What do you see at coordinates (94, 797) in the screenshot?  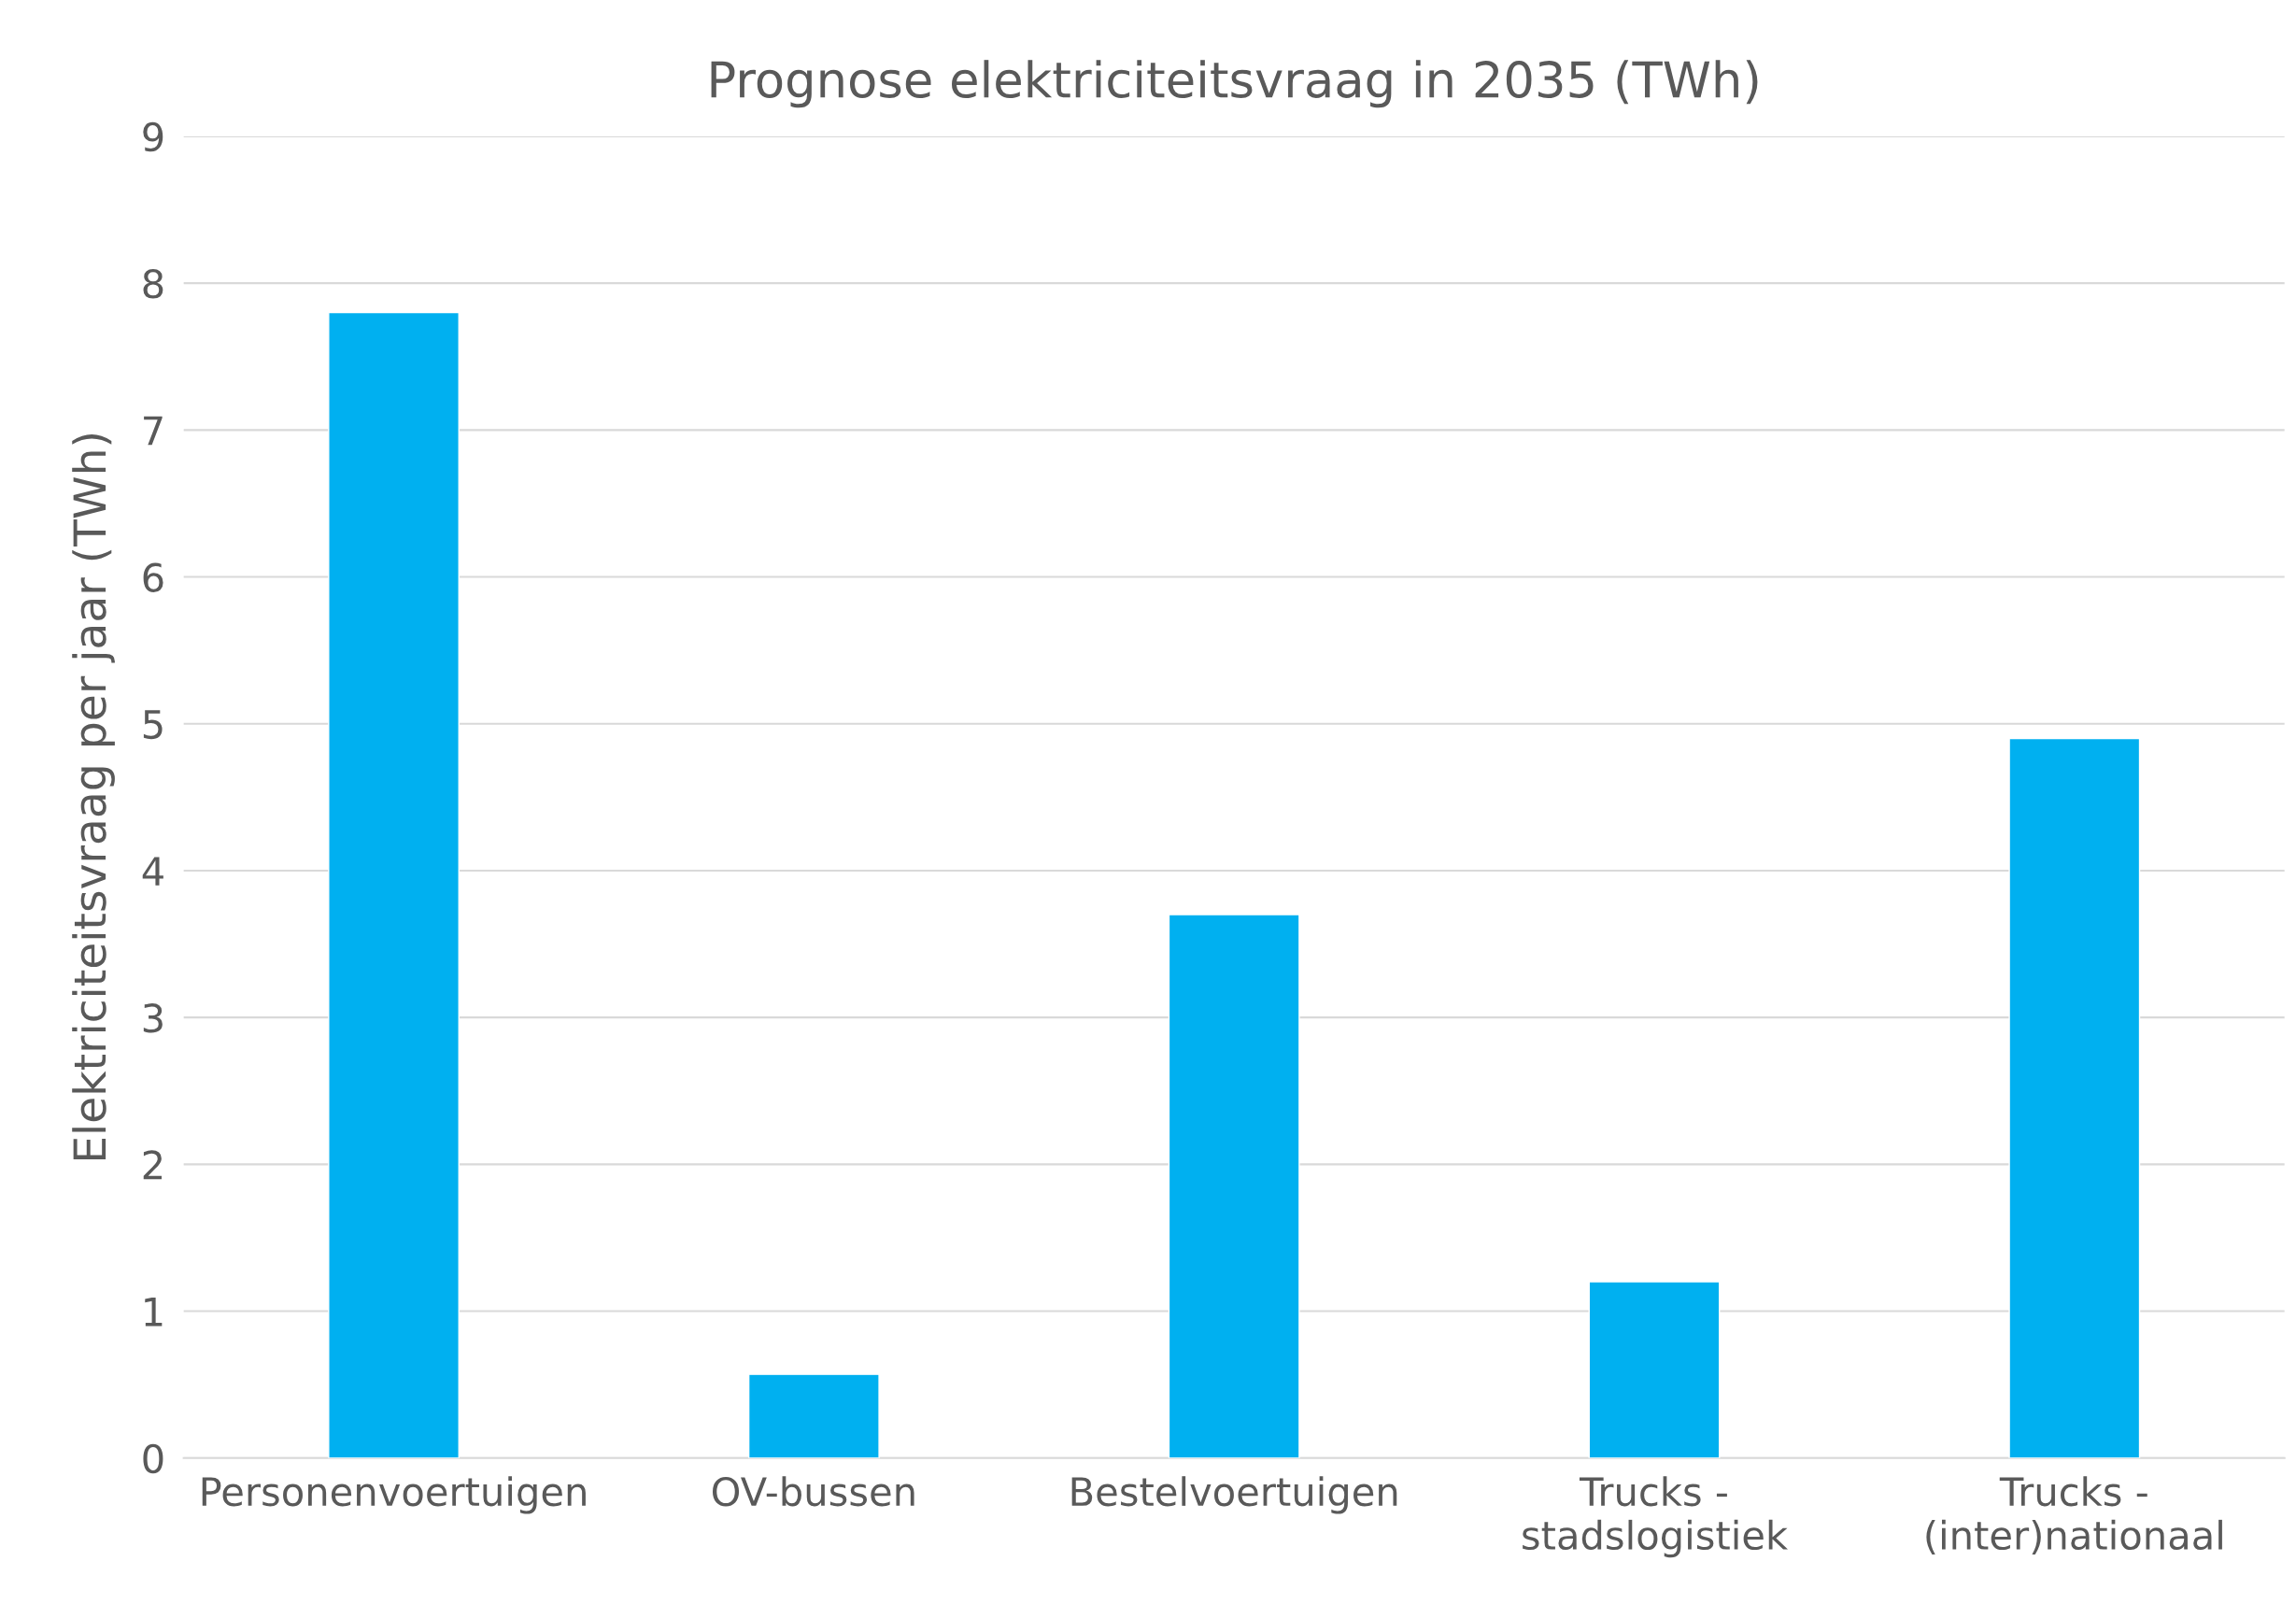 I see `y-axis-title: Elektriciteitsvraag per jaar (TWh)` at bounding box center [94, 797].